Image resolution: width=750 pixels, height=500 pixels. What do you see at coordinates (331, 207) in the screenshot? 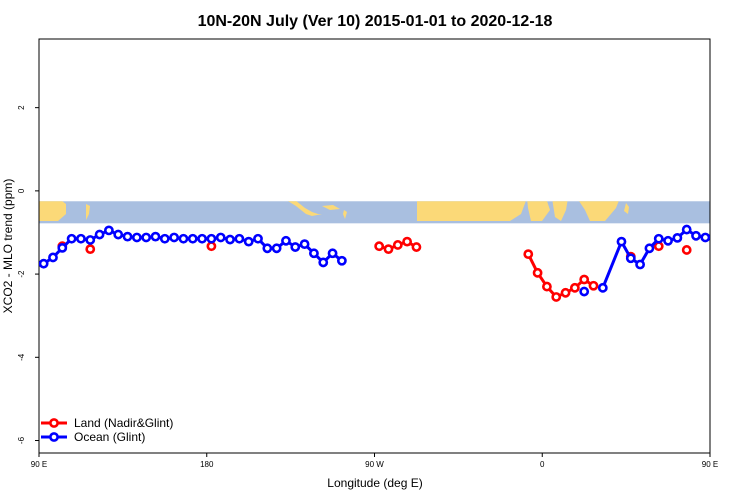
I see `land-cuba` at bounding box center [331, 207].